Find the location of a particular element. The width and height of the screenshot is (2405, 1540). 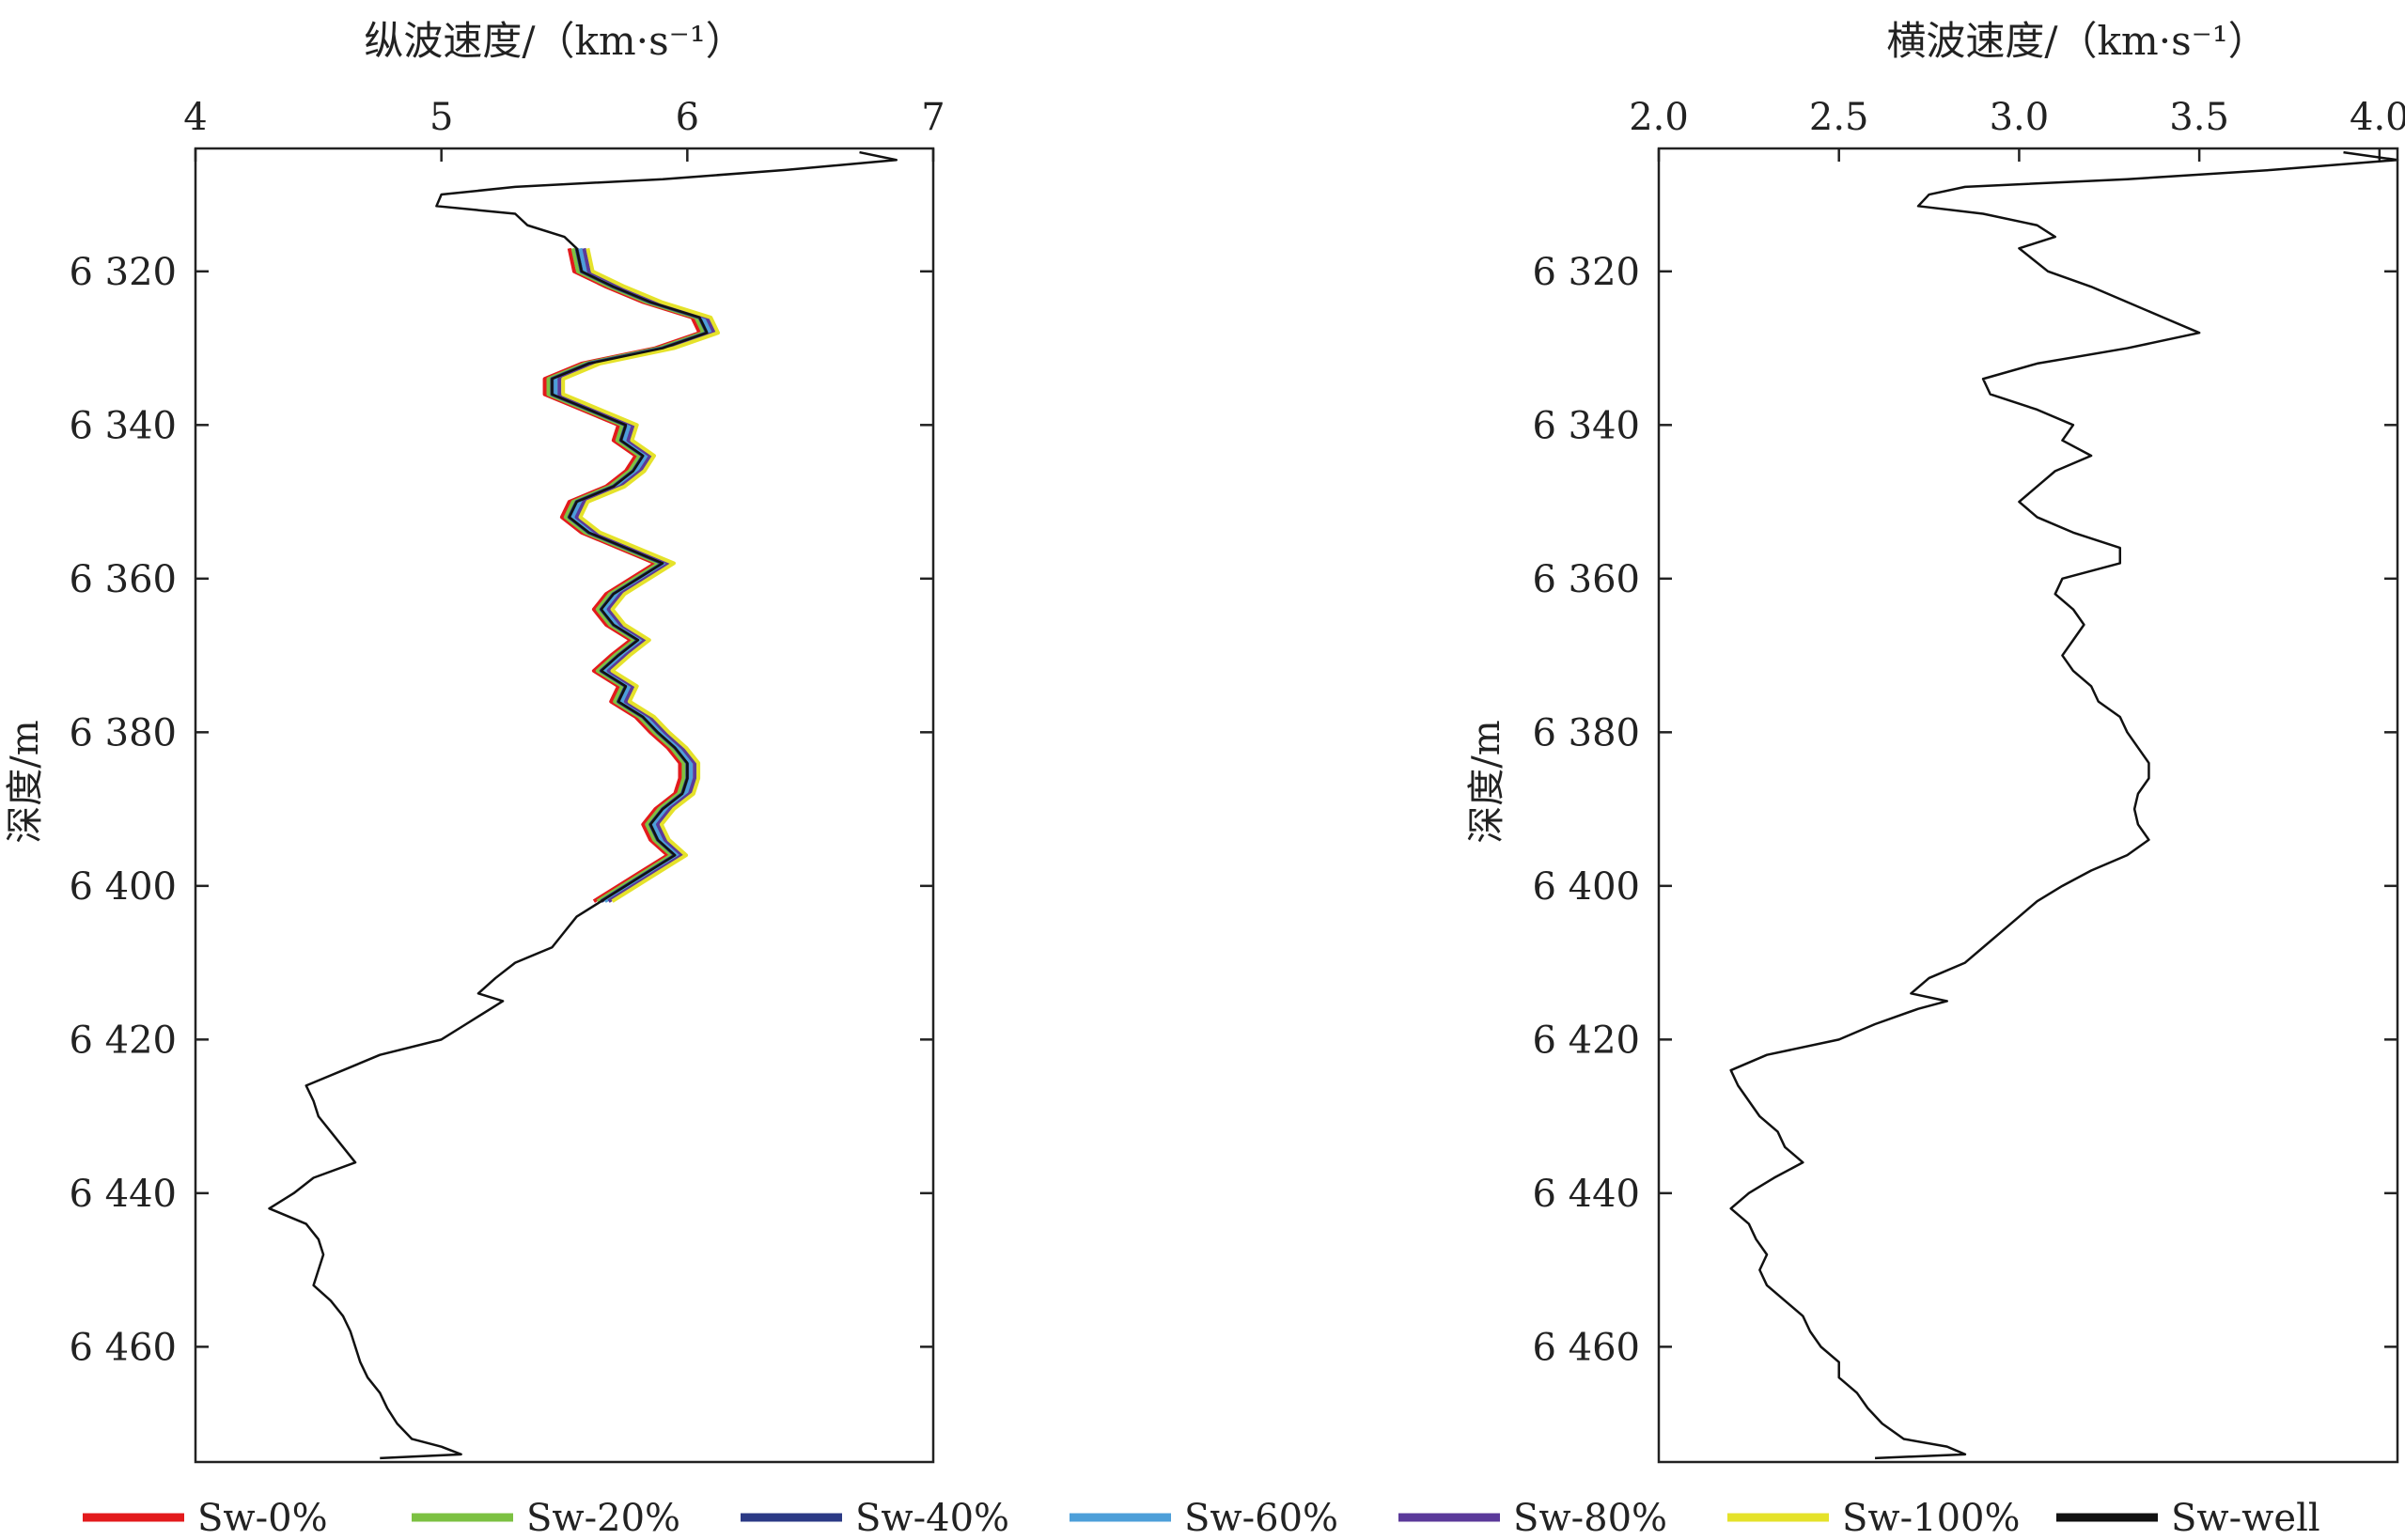

series-line-sw-60- is located at coordinates (633, 575).